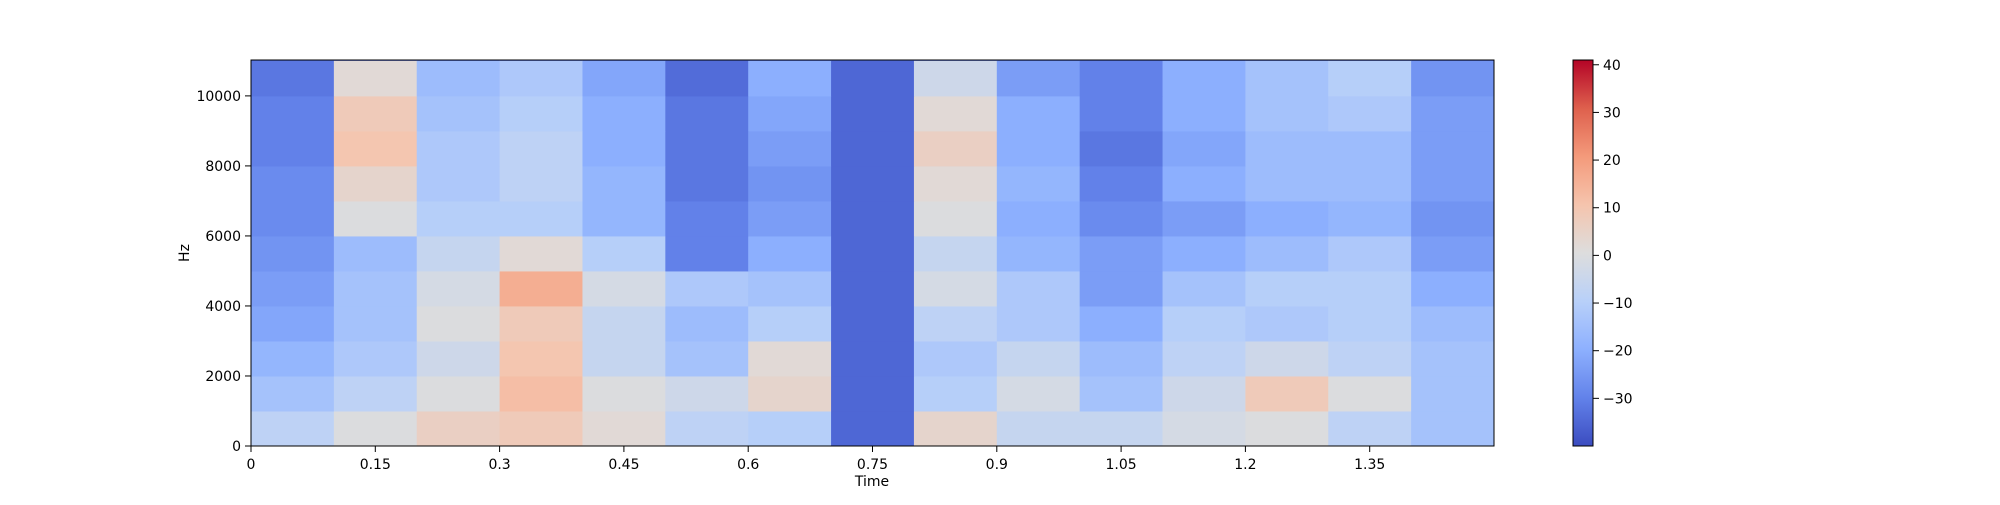  I want to click on y-axis-label: Hz, so click(185, 253).